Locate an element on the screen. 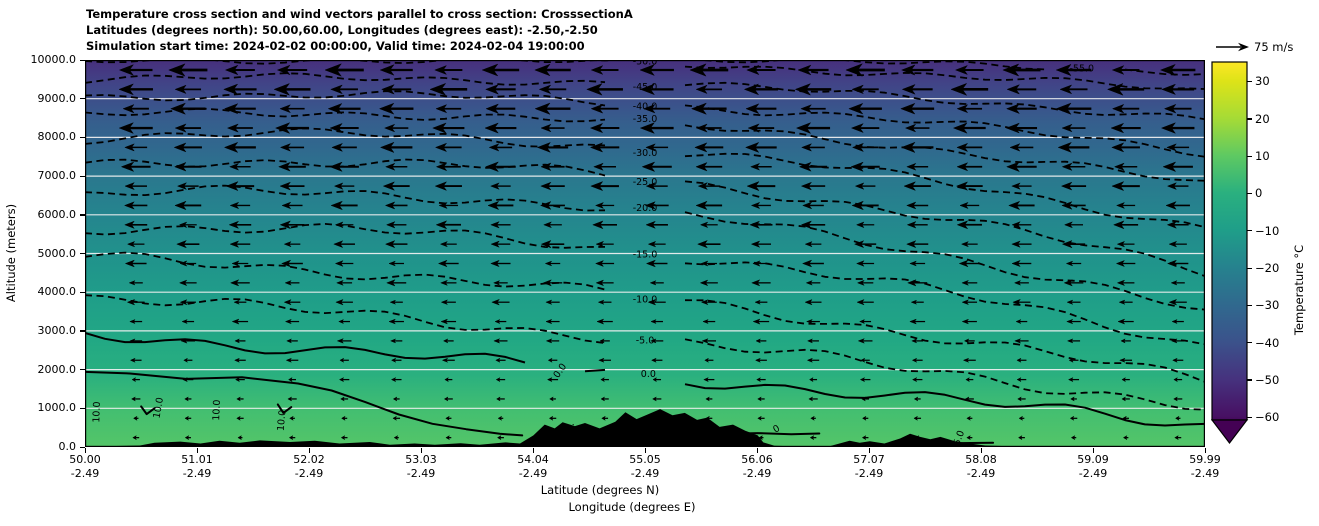 The width and height of the screenshot is (1319, 526). contour-line--55c is located at coordinates (890, 68).